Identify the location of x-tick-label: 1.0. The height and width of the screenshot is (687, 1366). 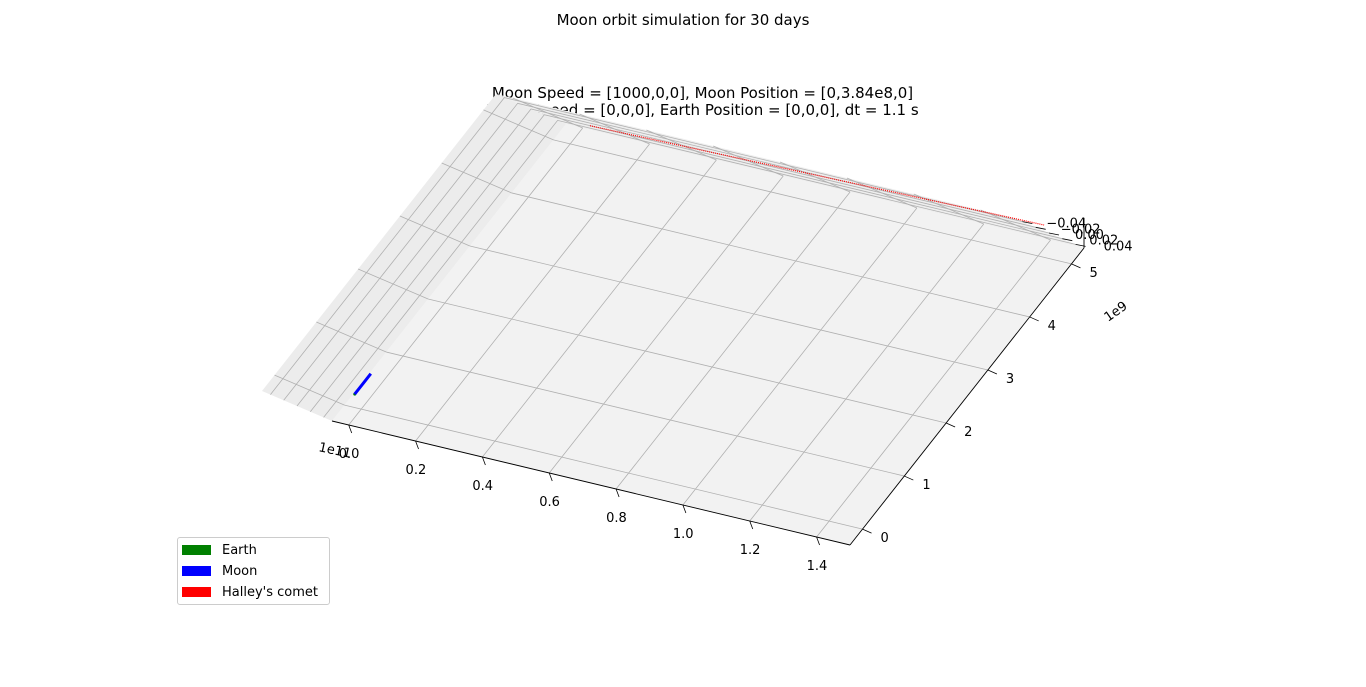
(683, 534).